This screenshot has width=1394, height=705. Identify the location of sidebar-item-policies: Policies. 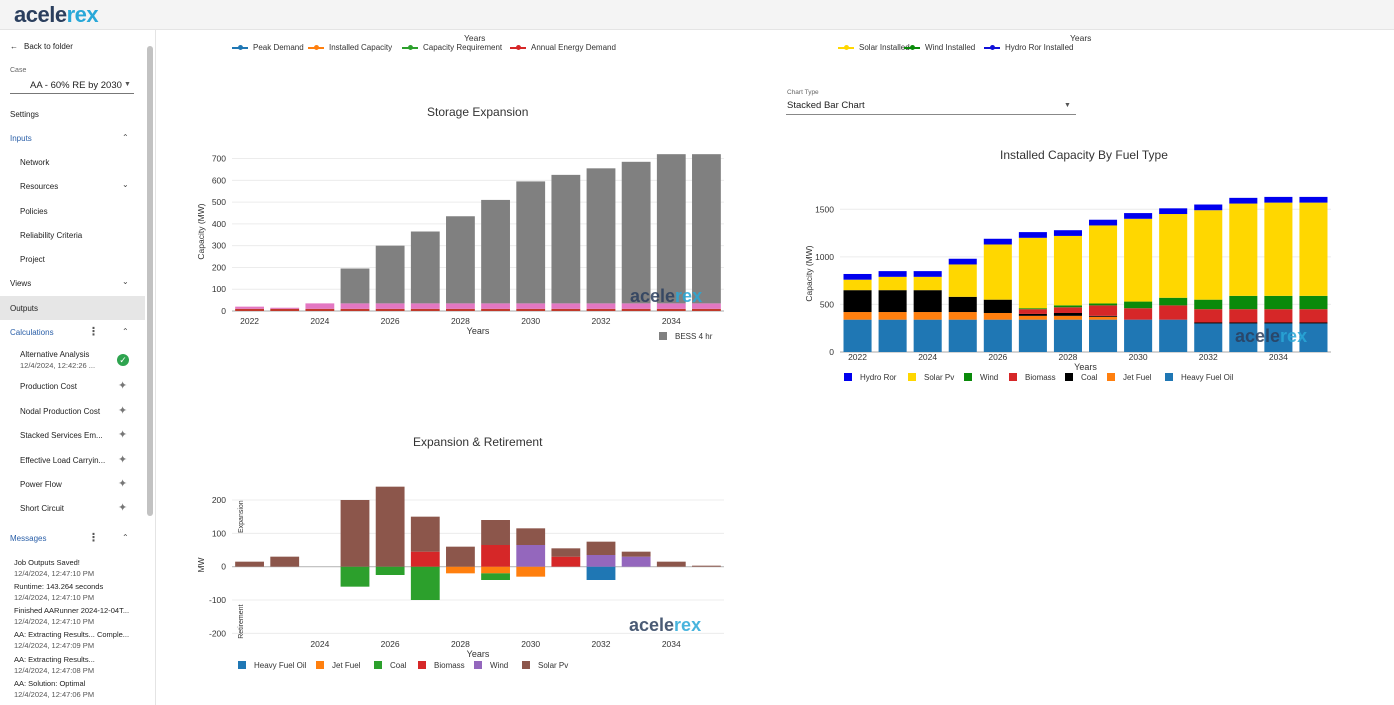
(34, 211).